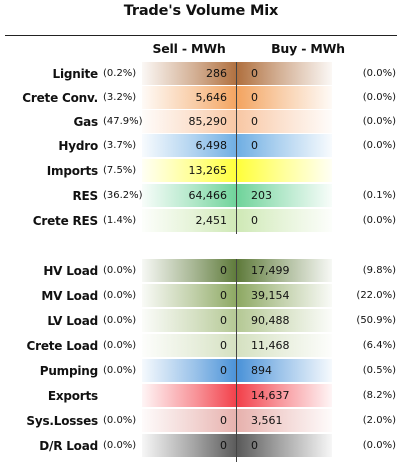 The height and width of the screenshot is (467, 402). What do you see at coordinates (284, 170) in the screenshot?
I see `buy-value-cell` at bounding box center [284, 170].